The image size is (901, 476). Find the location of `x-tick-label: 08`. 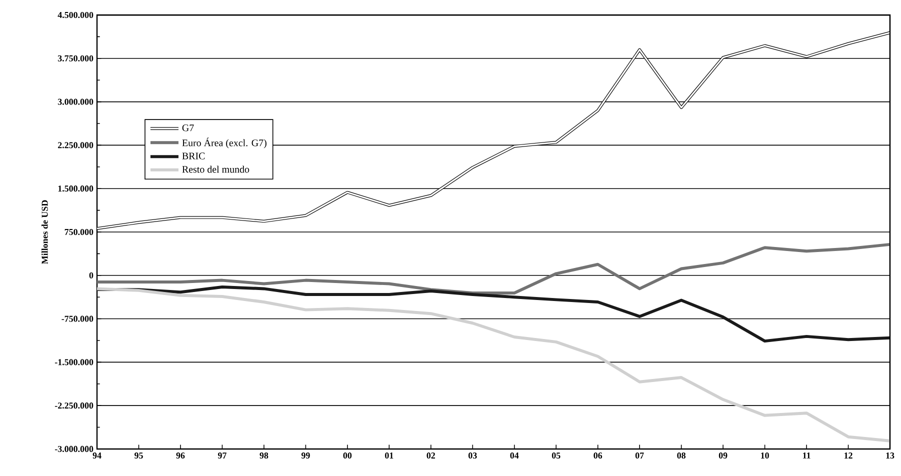

x-tick-label: 08 is located at coordinates (681, 455).